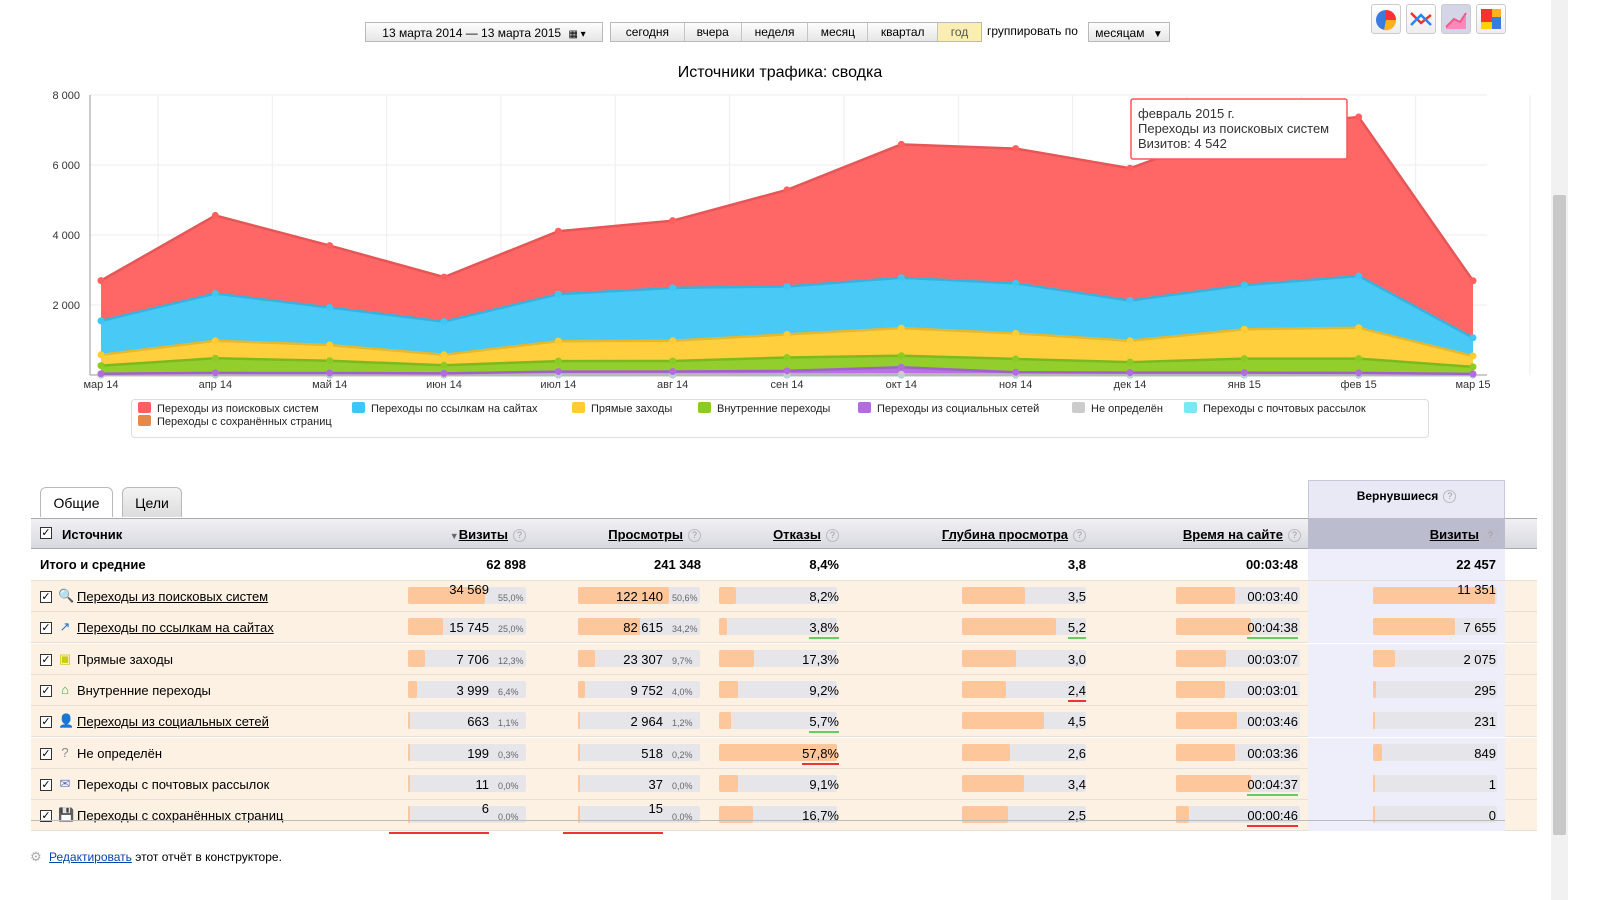 This screenshot has width=1600, height=900. I want to click on bounce-bar, so click(778, 689).